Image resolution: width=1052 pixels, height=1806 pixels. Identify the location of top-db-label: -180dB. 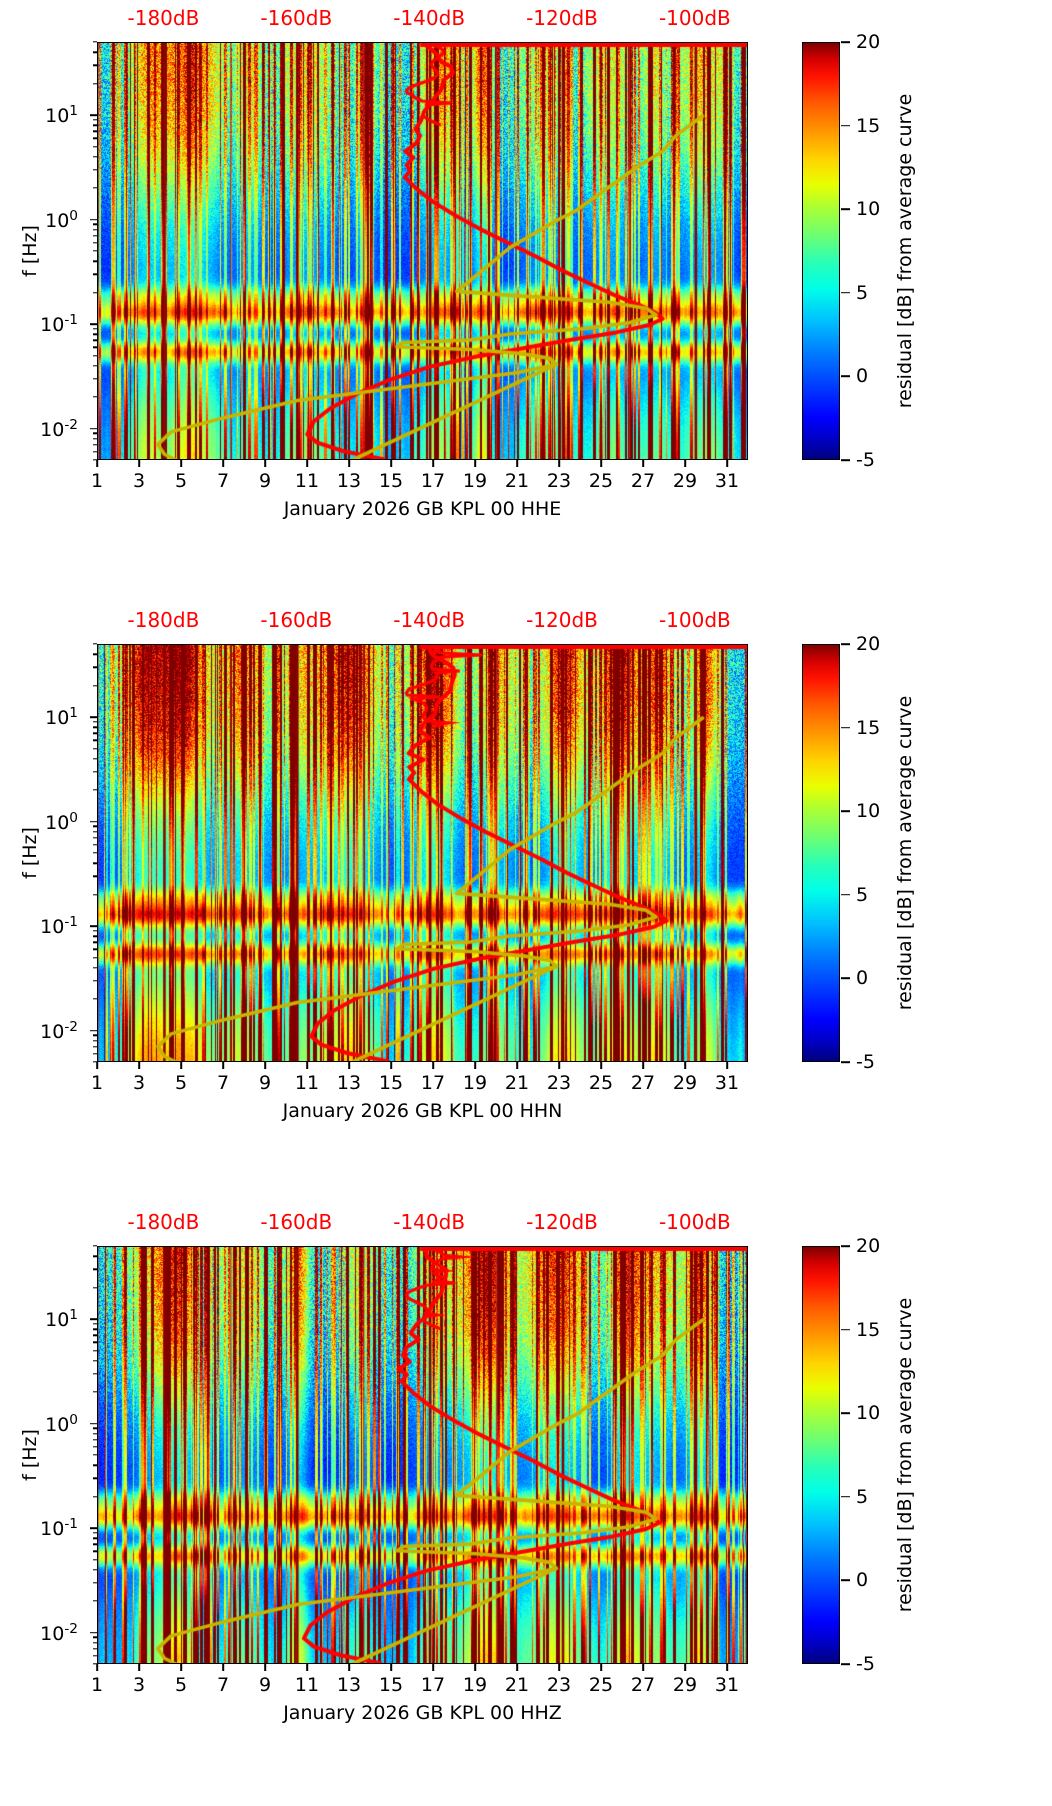
(163, 1222).